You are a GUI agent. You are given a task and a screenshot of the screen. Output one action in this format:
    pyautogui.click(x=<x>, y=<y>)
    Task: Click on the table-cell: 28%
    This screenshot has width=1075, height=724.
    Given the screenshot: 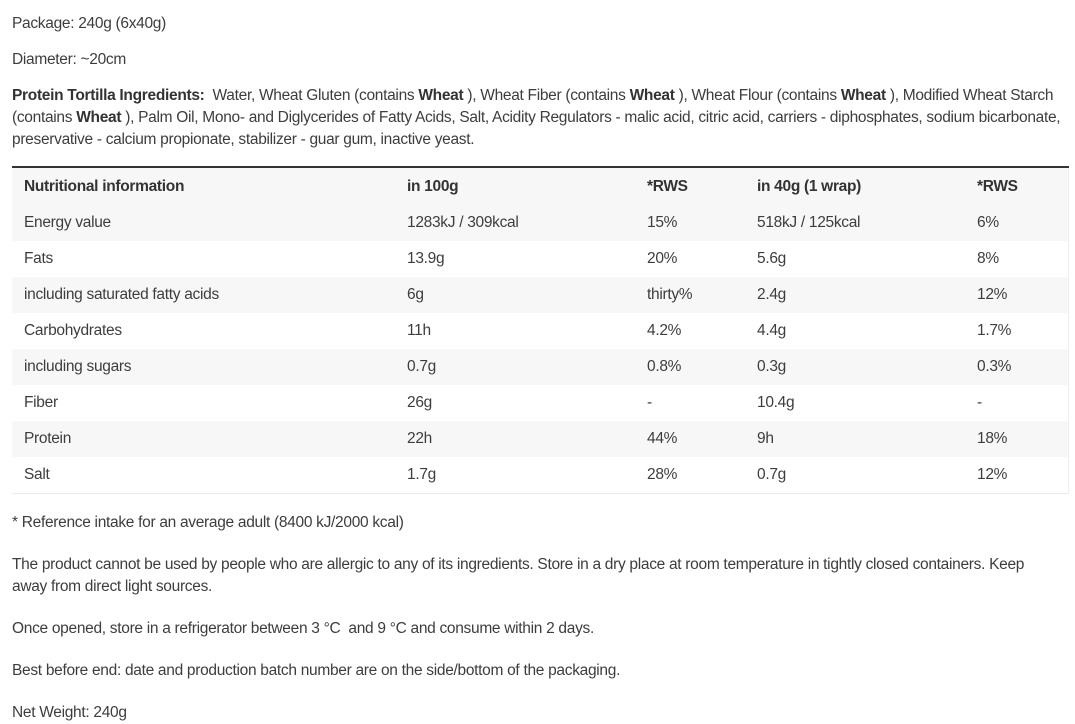 What is the action you would take?
    pyautogui.click(x=662, y=474)
    